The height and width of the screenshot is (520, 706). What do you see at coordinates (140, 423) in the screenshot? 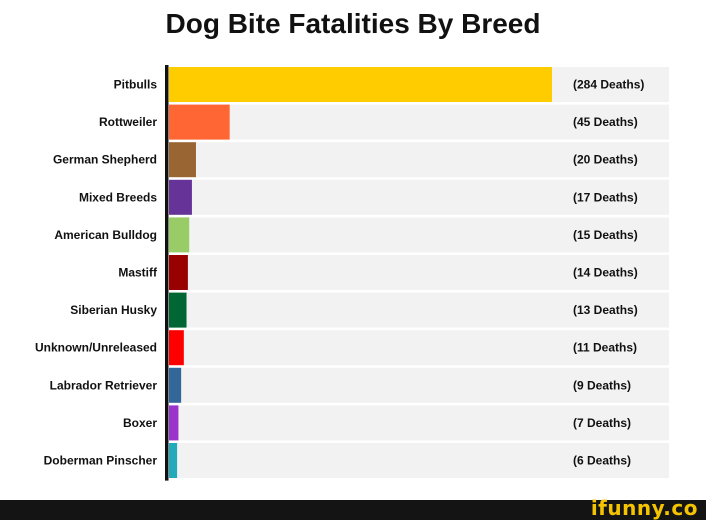
I see `category-label: Boxer` at bounding box center [140, 423].